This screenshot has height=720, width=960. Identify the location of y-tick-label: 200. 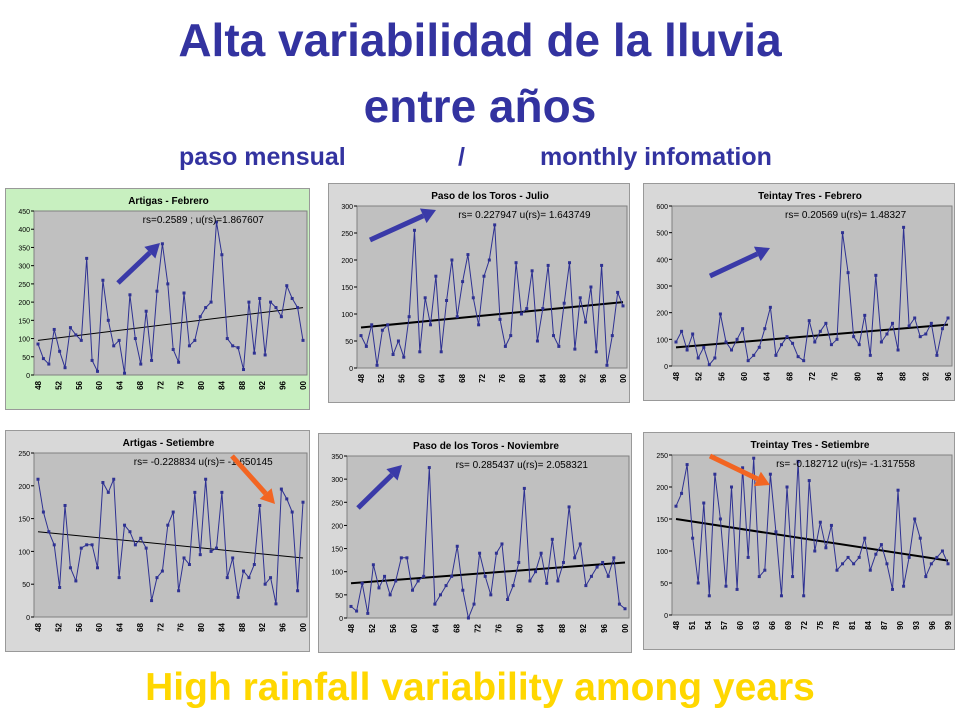
(24, 487).